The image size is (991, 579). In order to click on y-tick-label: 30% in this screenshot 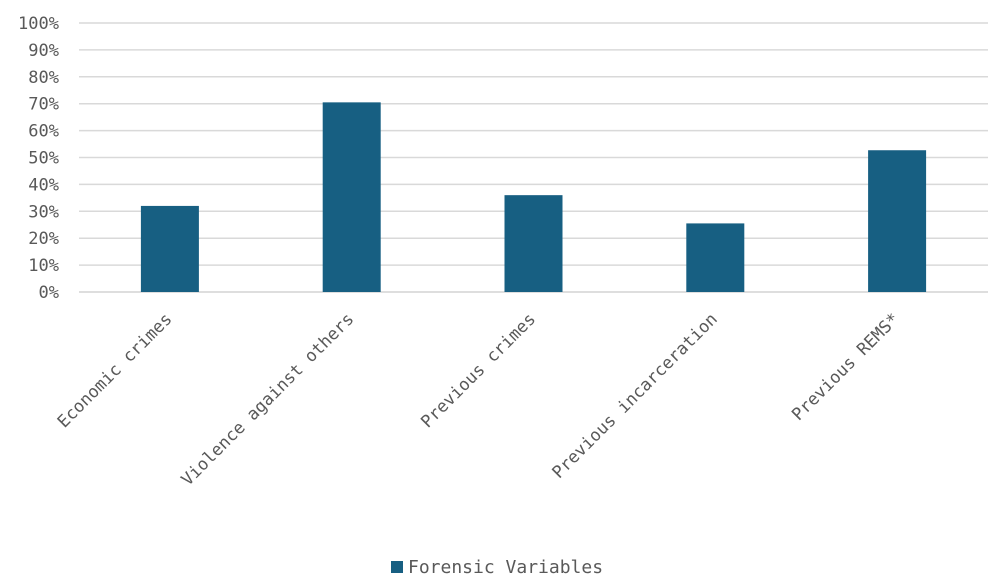, I will do `click(43, 212)`.